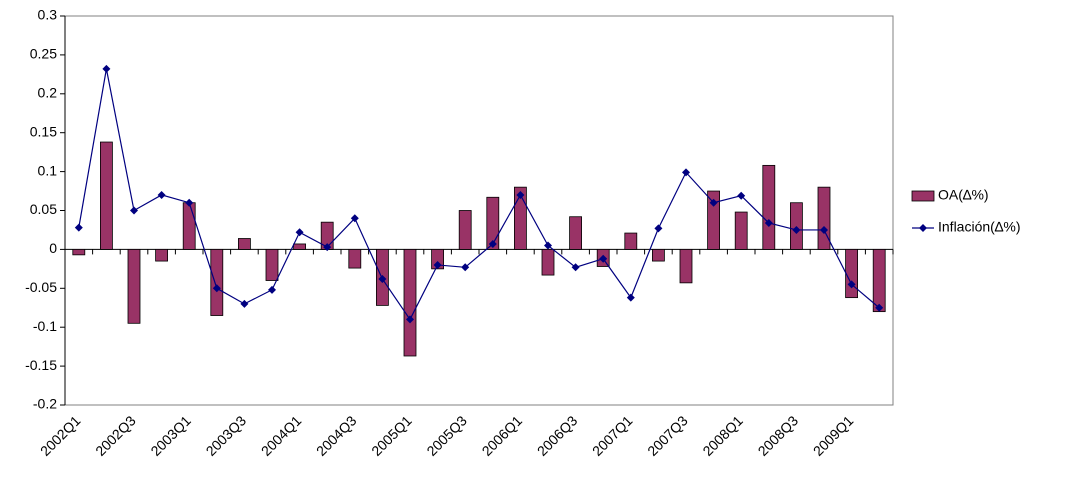 The image size is (1078, 497). Describe the element at coordinates (923, 196) in the screenshot. I see `legend-swatch` at that location.